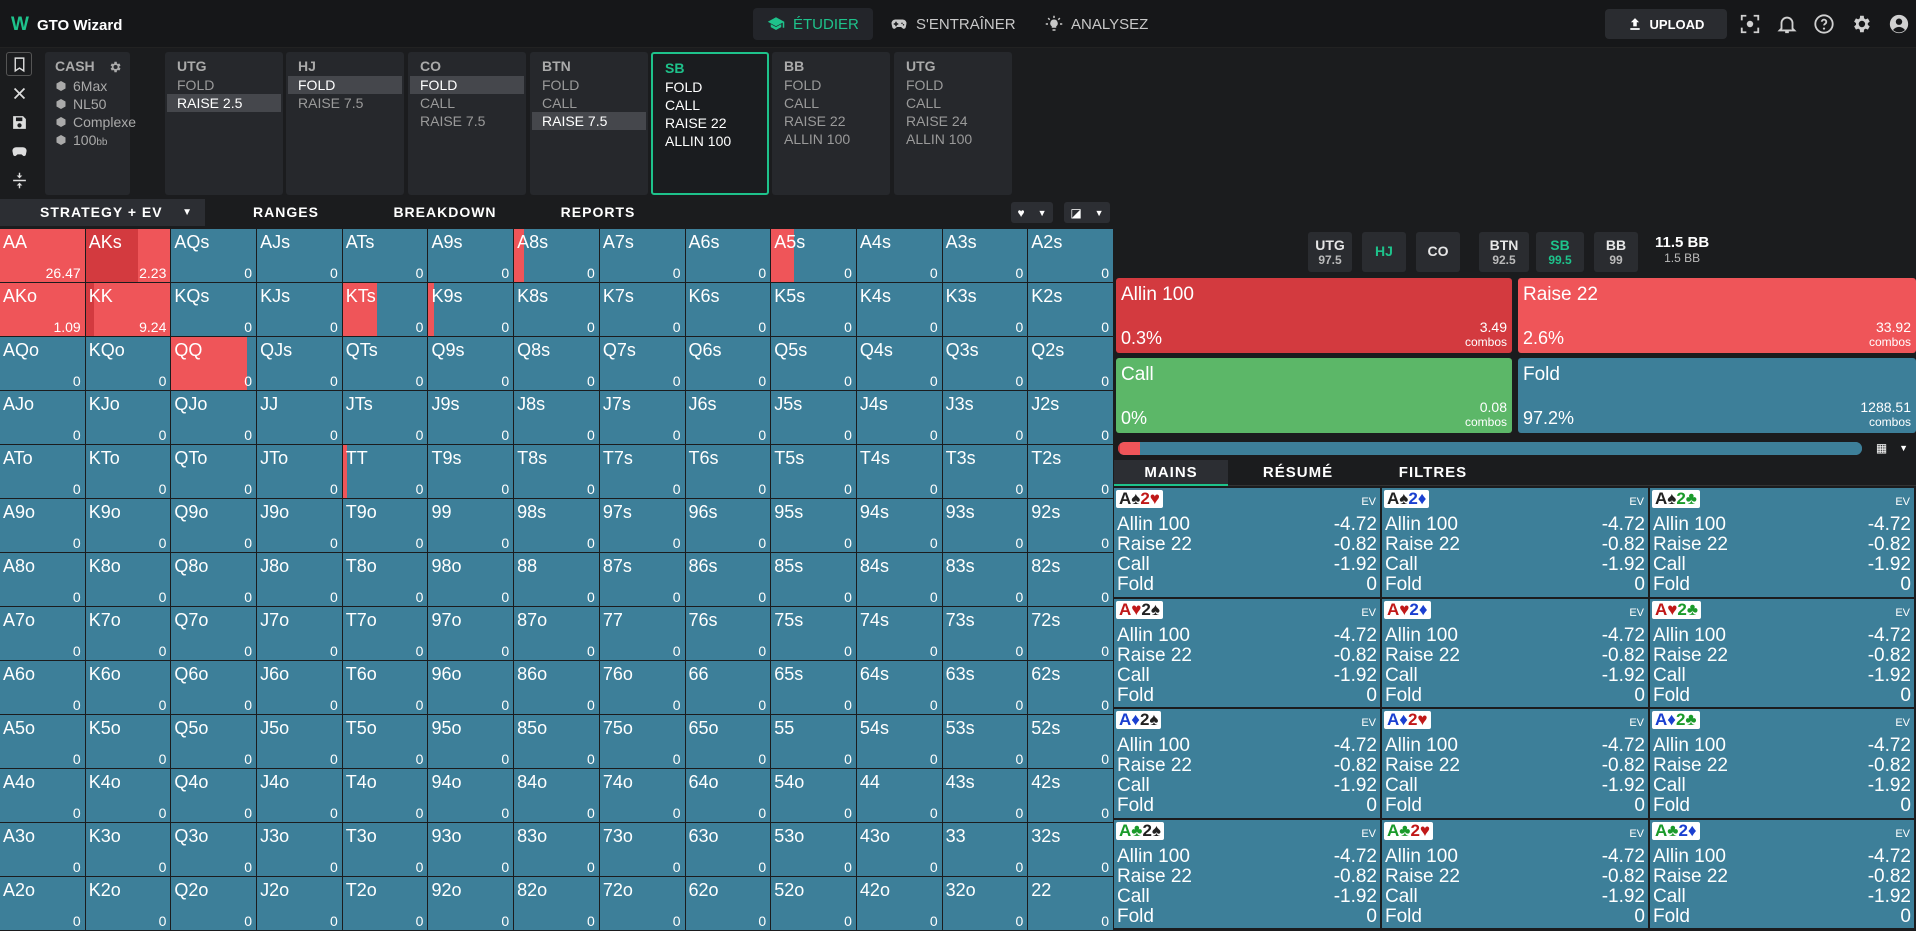 Image resolution: width=1916 pixels, height=931 pixels. What do you see at coordinates (19, 180) in the screenshot?
I see `compress-button` at bounding box center [19, 180].